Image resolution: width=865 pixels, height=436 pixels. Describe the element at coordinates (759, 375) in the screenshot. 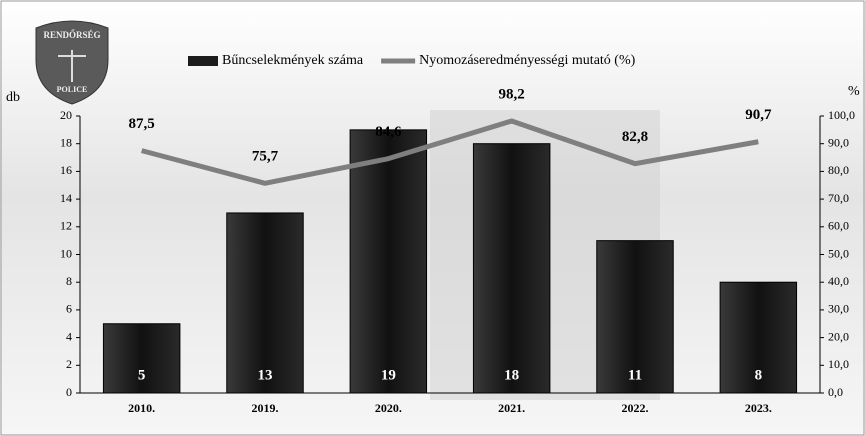

I see `bar-label: 8` at that location.